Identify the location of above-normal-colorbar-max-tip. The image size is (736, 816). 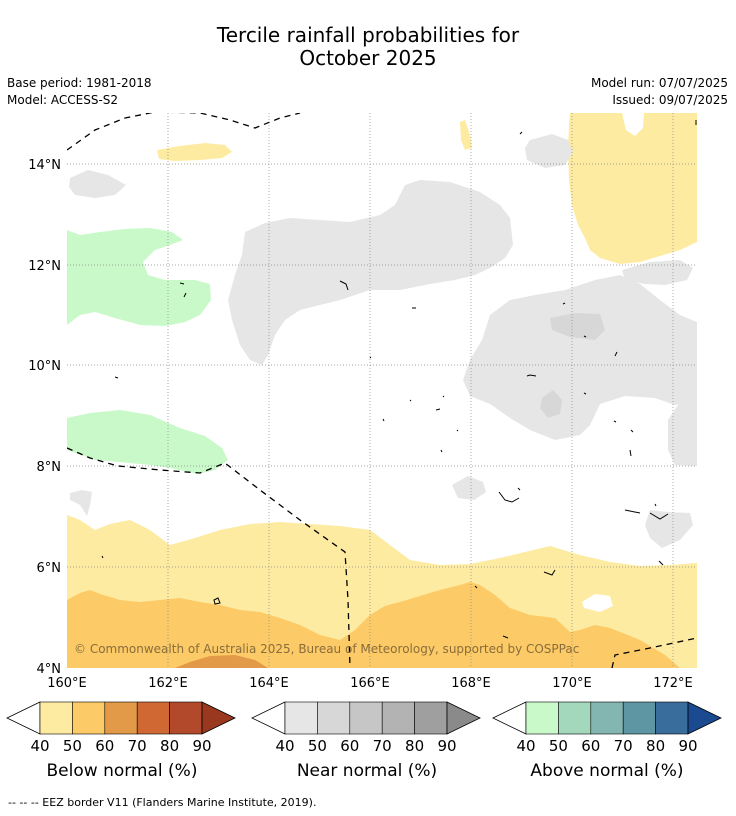
(704, 718).